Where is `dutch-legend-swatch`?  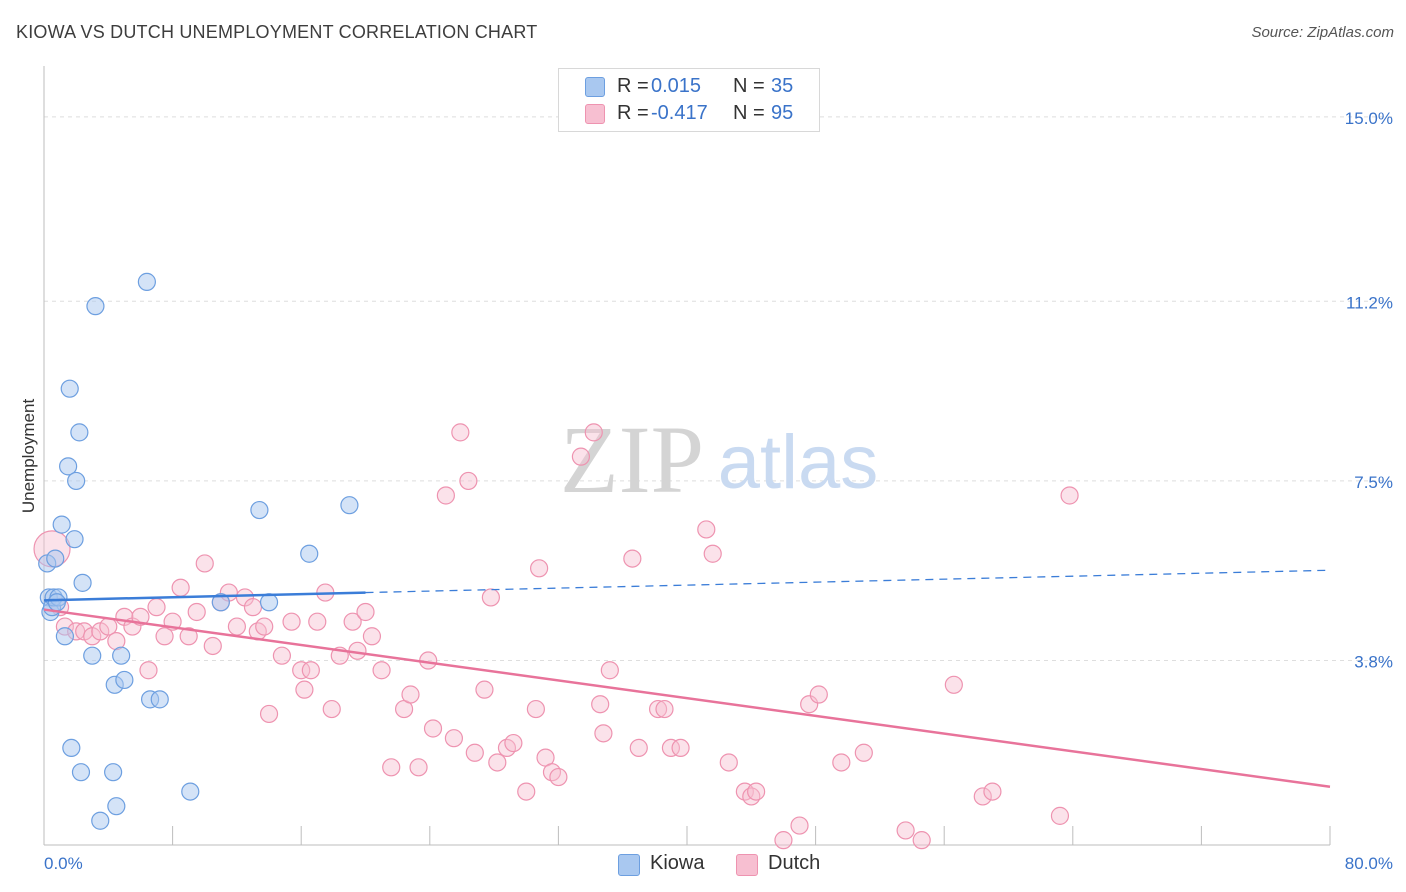
dutch-legend-swatch is located at coordinates (747, 865).